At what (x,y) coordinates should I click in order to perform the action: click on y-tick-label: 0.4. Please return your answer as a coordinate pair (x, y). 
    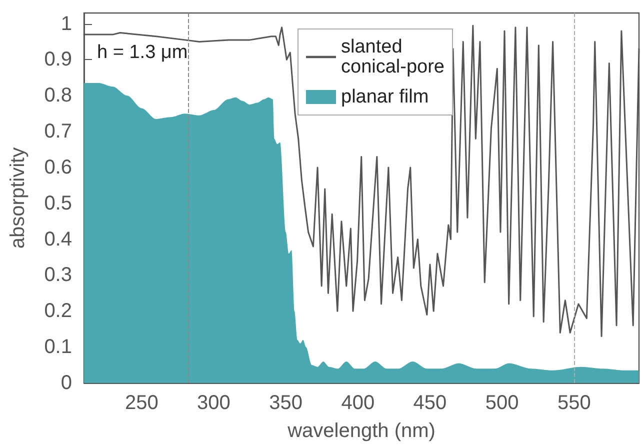
    Looking at the image, I should click on (58, 239).